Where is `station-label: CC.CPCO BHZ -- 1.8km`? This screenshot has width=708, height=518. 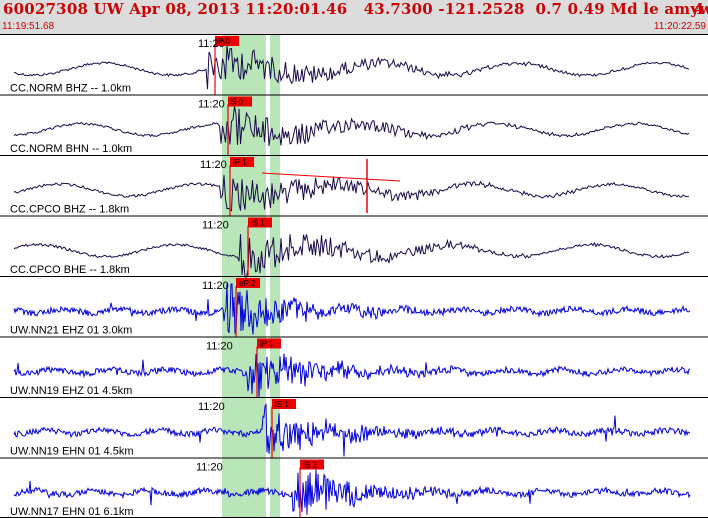
station-label: CC.CPCO BHZ -- 1.8km is located at coordinates (69, 210).